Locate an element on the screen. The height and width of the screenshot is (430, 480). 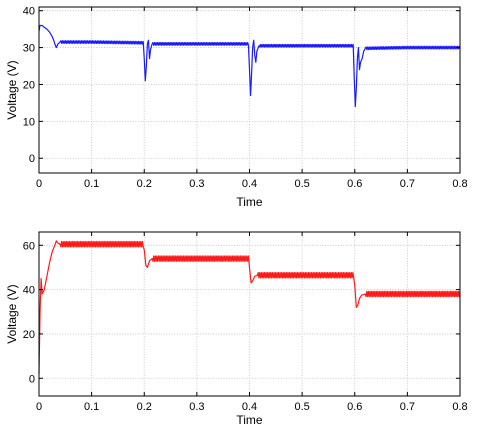
y-tick-label: 10 is located at coordinates (29, 122).